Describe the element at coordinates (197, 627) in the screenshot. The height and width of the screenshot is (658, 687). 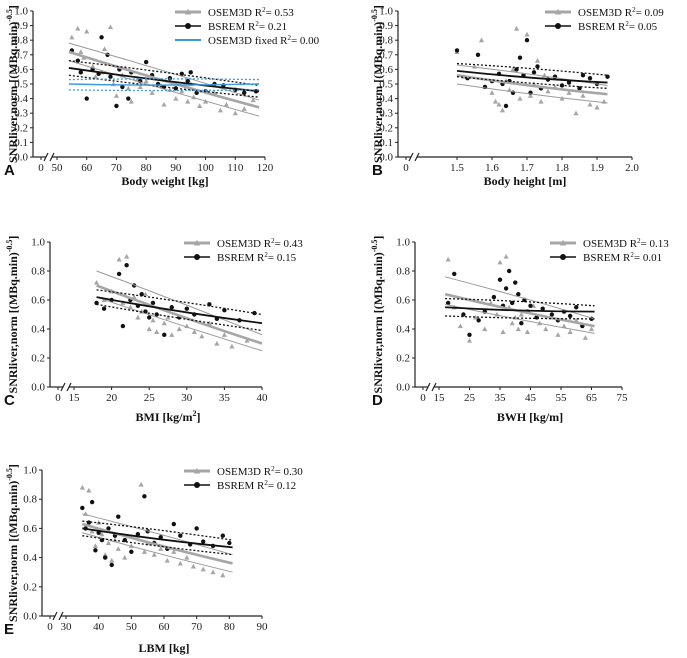
I see `x-tick-label: 70` at that location.